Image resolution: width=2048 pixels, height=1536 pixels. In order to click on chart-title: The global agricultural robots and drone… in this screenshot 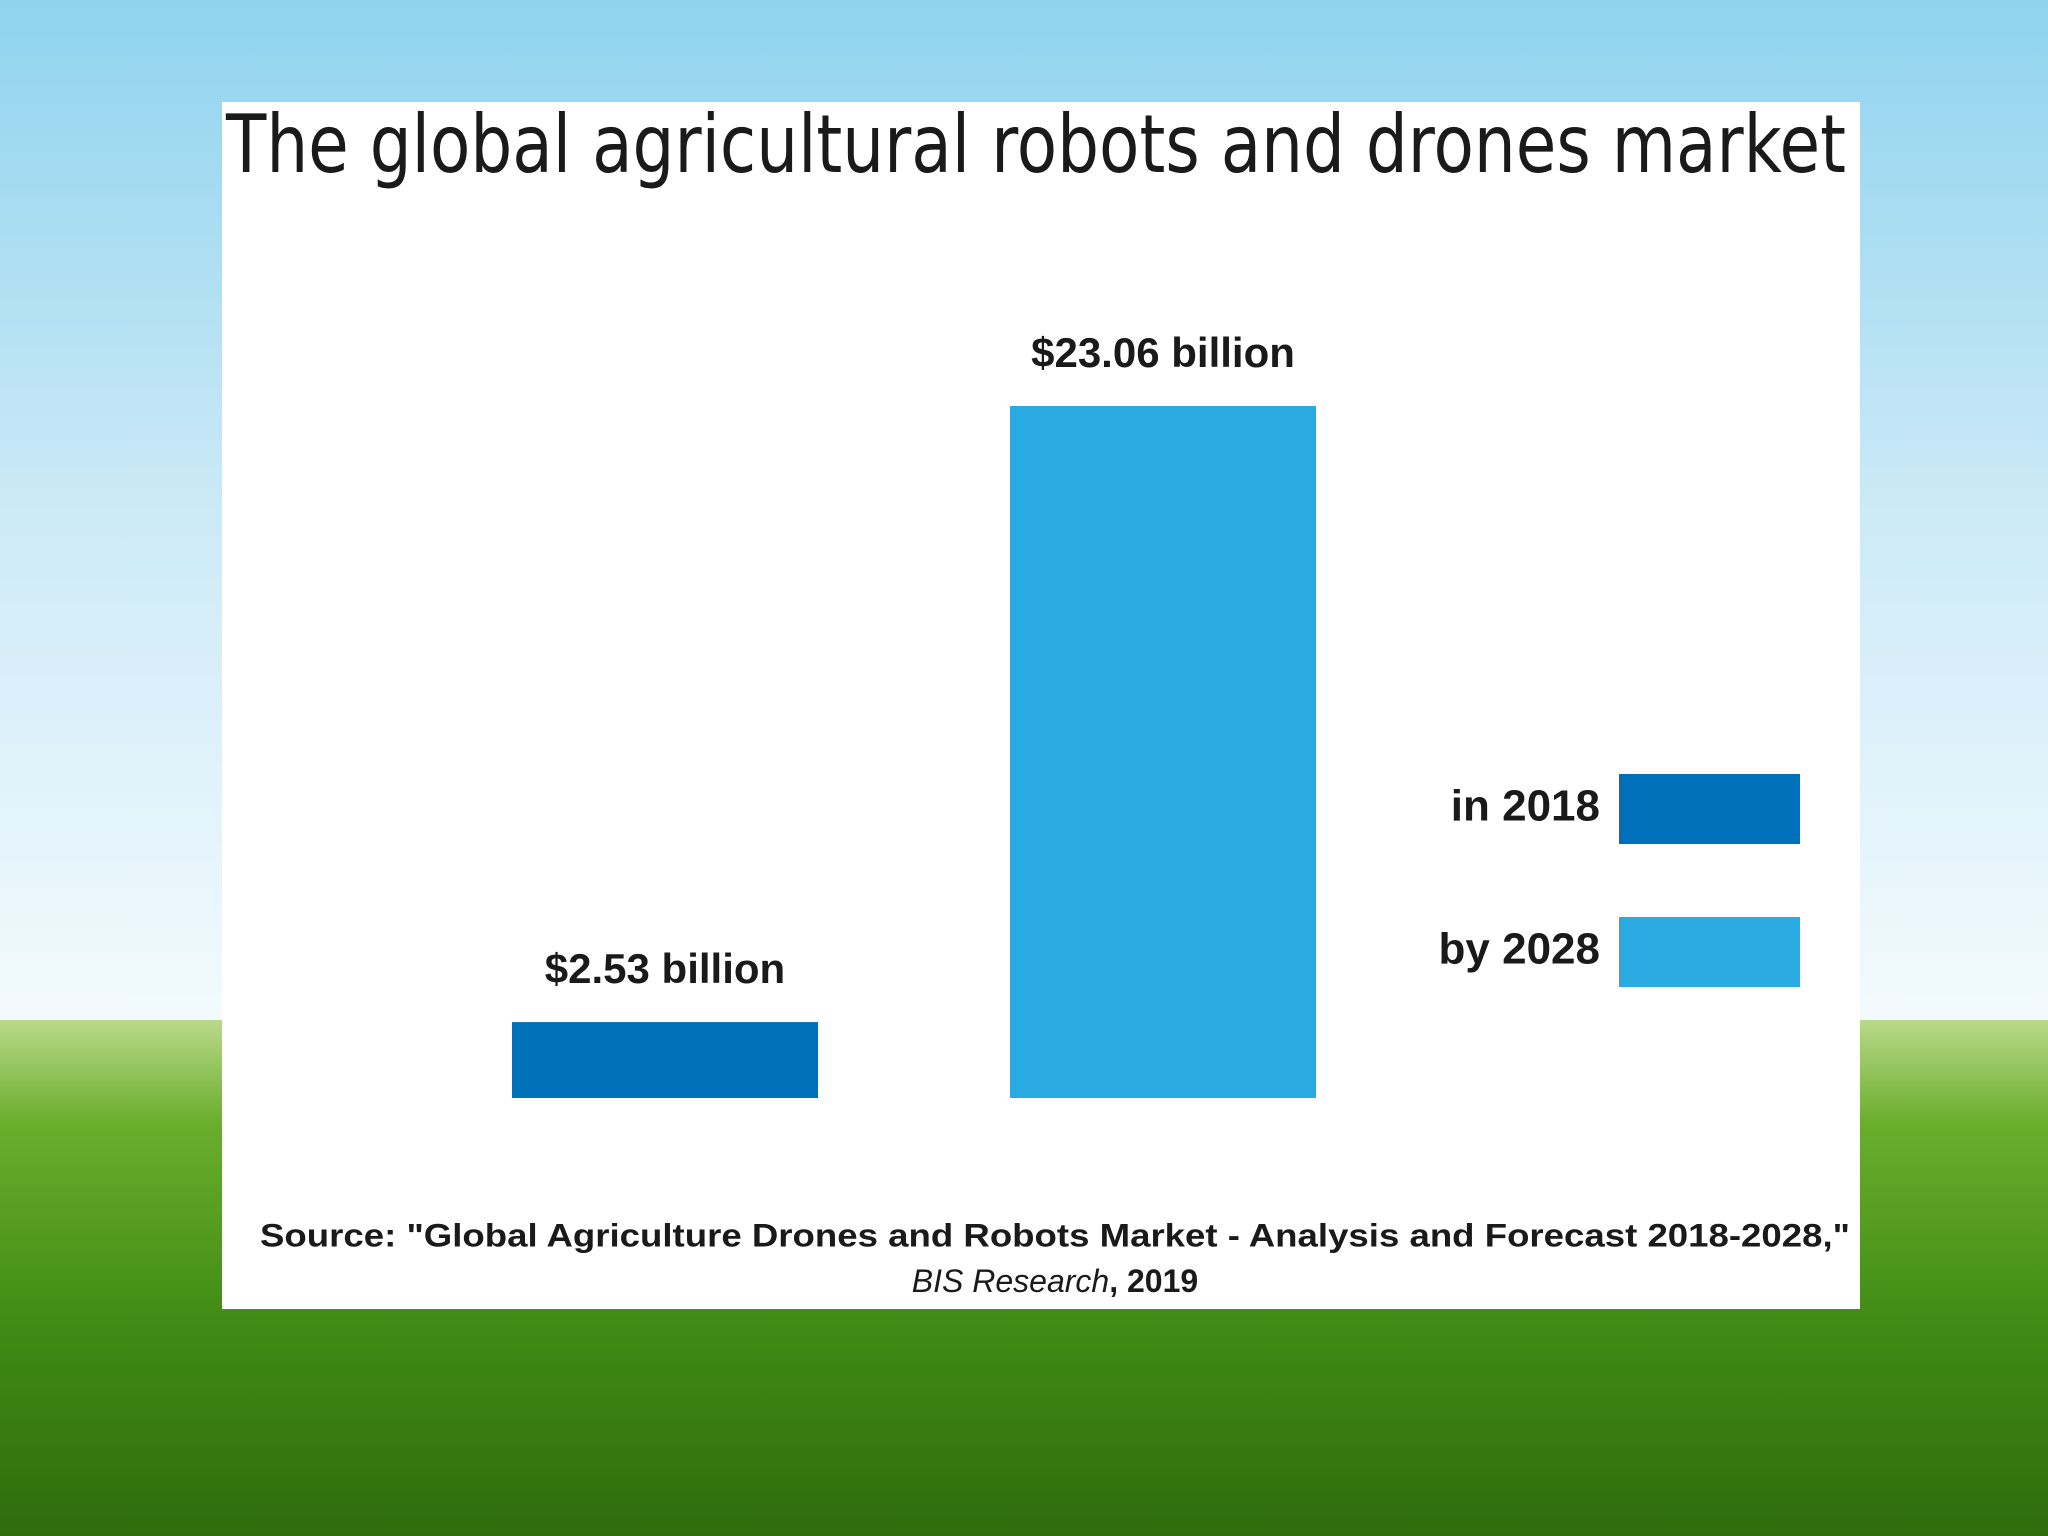, I will do `click(1035, 144)`.